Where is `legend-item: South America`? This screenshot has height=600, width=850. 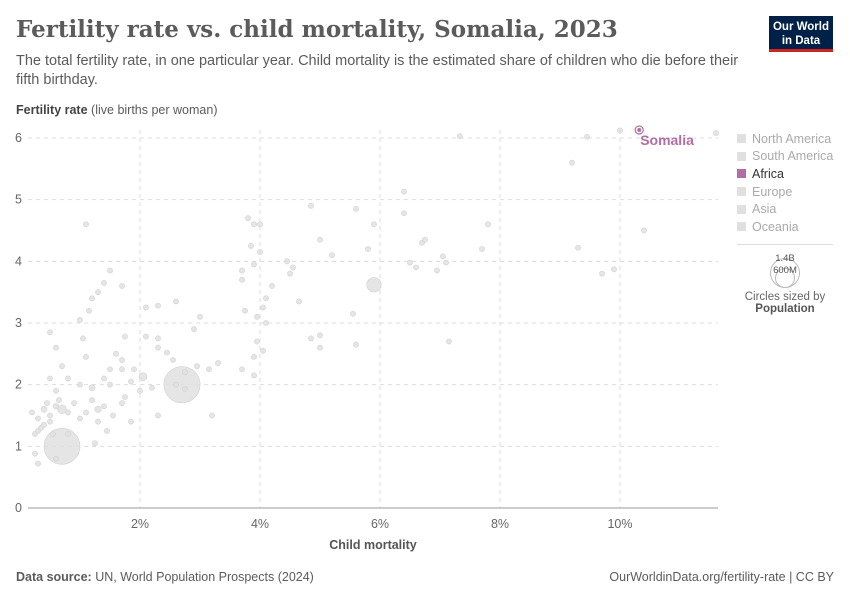
legend-item: South America is located at coordinates (785, 157).